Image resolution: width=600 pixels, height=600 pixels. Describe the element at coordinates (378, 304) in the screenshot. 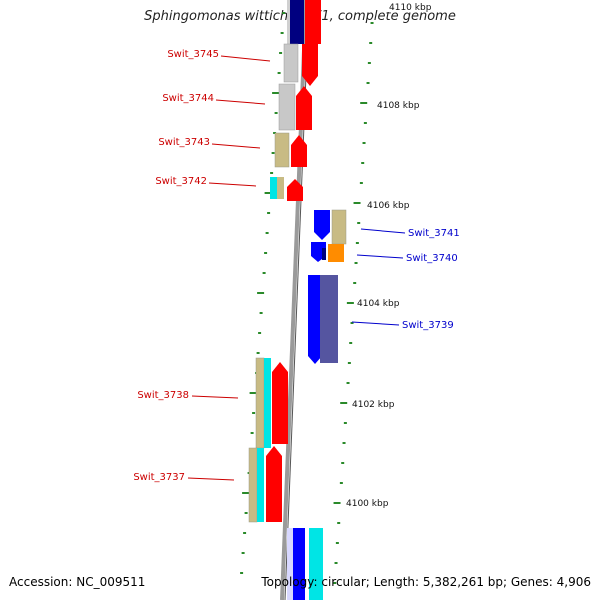

I see `scale-label-4104: 4104 kbp` at that location.